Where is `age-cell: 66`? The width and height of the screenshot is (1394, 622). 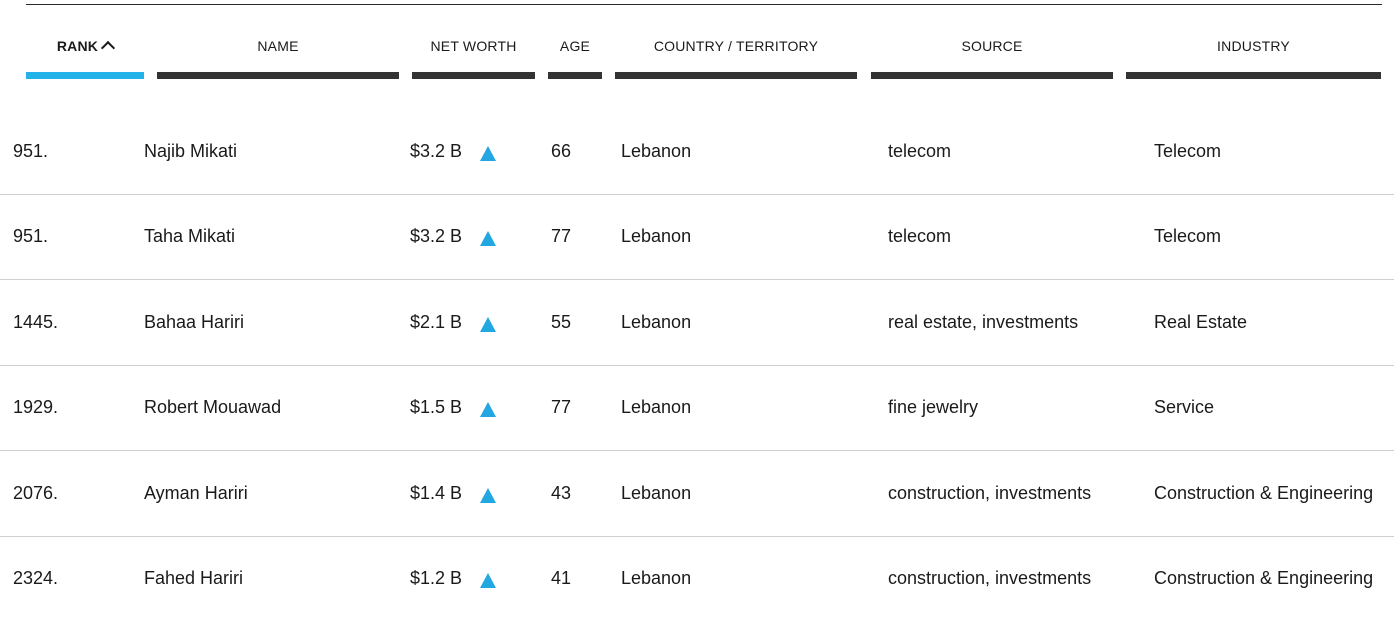
age-cell: 66 is located at coordinates (561, 151).